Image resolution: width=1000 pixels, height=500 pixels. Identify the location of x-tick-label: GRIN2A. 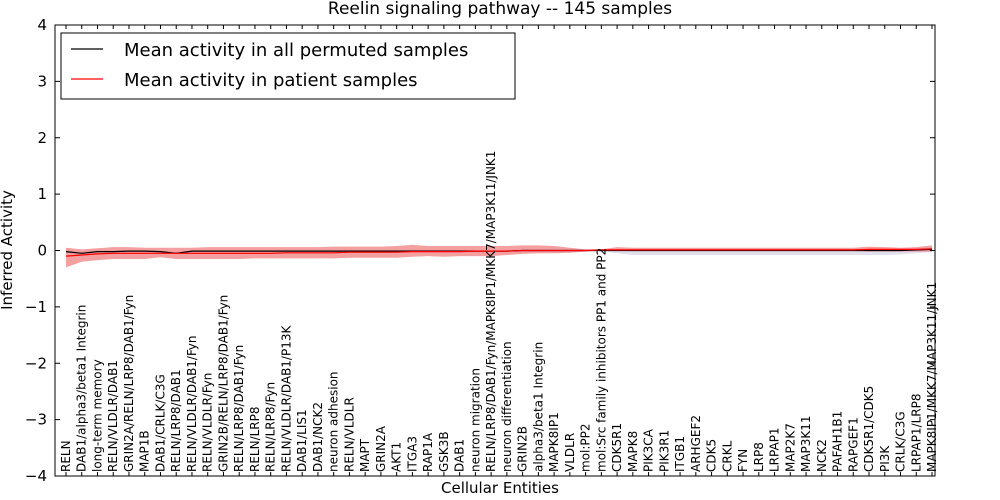
(381, 448).